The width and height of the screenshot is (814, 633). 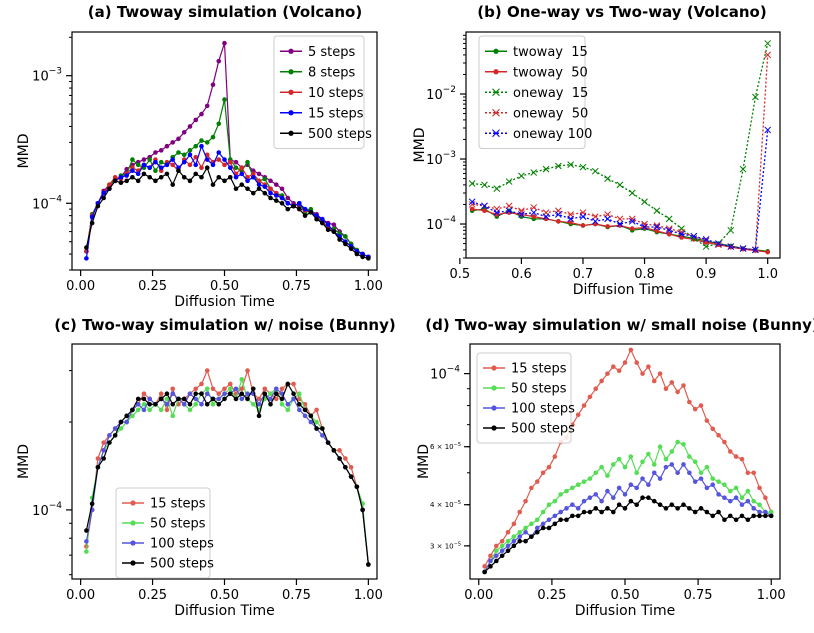 I want to click on series-group, so click(x=227, y=150).